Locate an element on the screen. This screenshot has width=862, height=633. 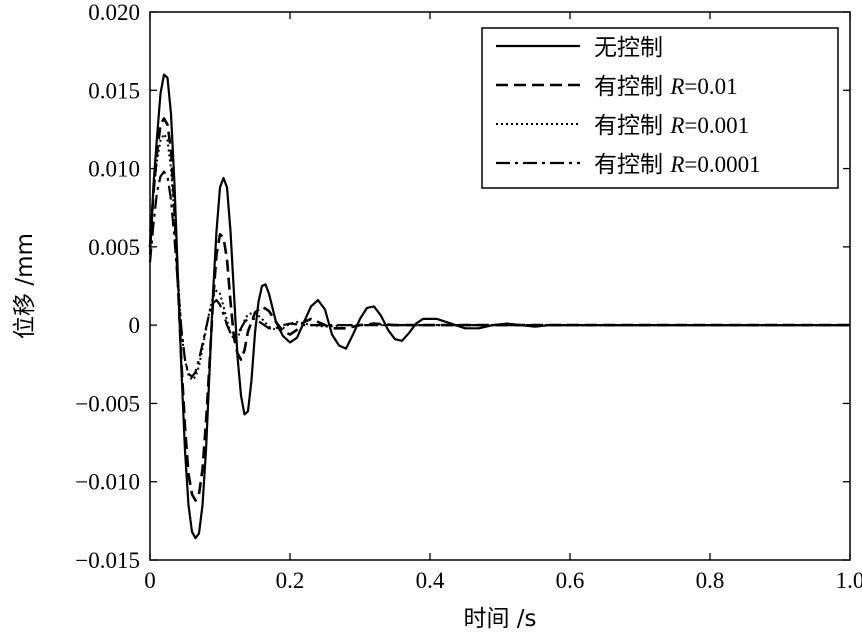
y-tick-label: 0 is located at coordinates (135, 325).